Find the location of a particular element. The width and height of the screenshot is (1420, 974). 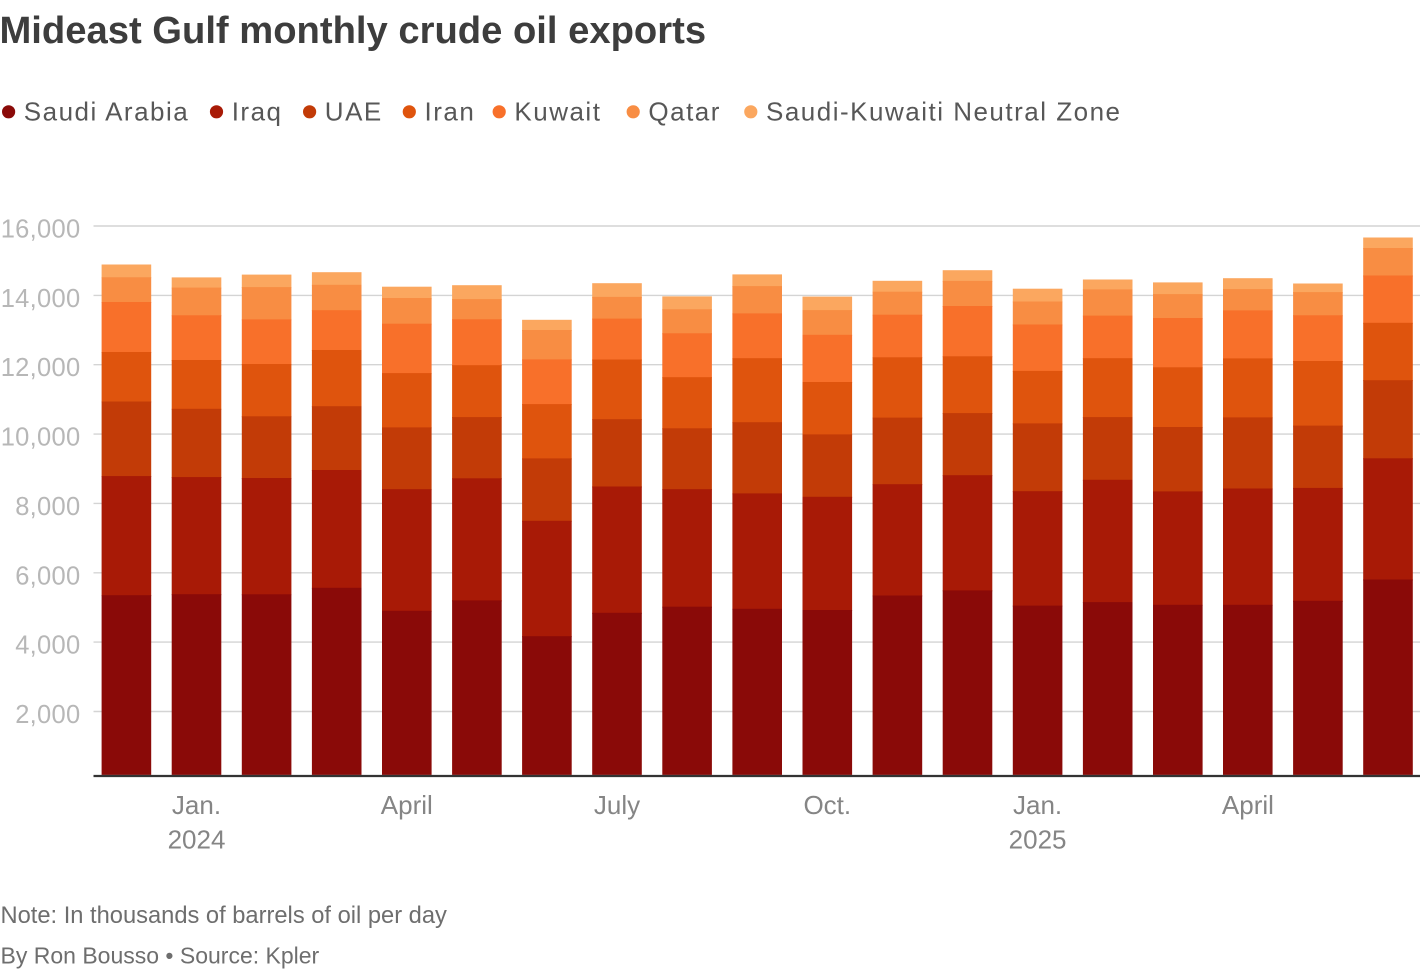

svg-text: 14,000 is located at coordinates (41, 299).